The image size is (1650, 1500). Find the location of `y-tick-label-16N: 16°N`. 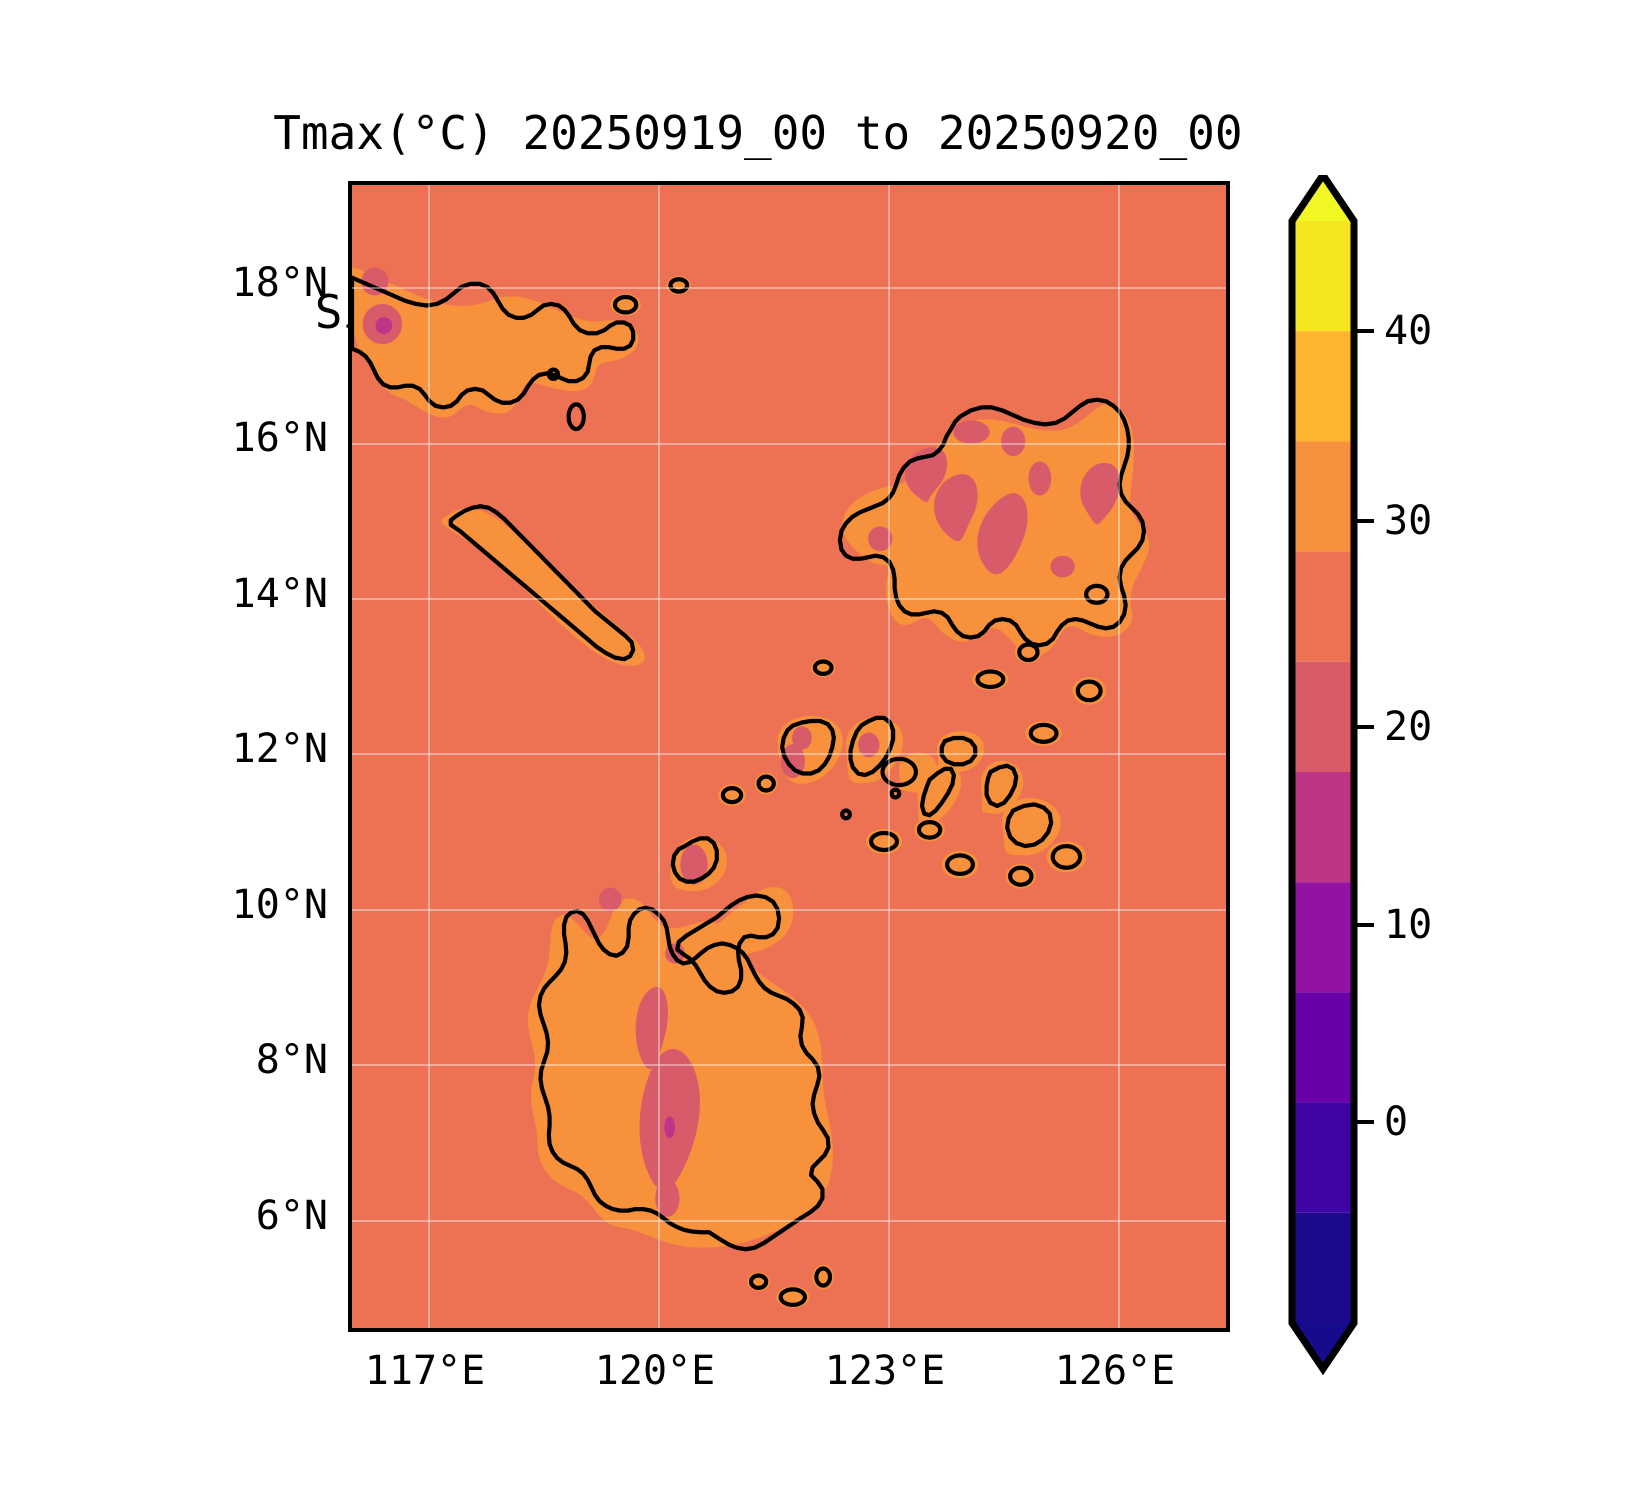

y-tick-label-16N: 16°N is located at coordinates (279, 438).